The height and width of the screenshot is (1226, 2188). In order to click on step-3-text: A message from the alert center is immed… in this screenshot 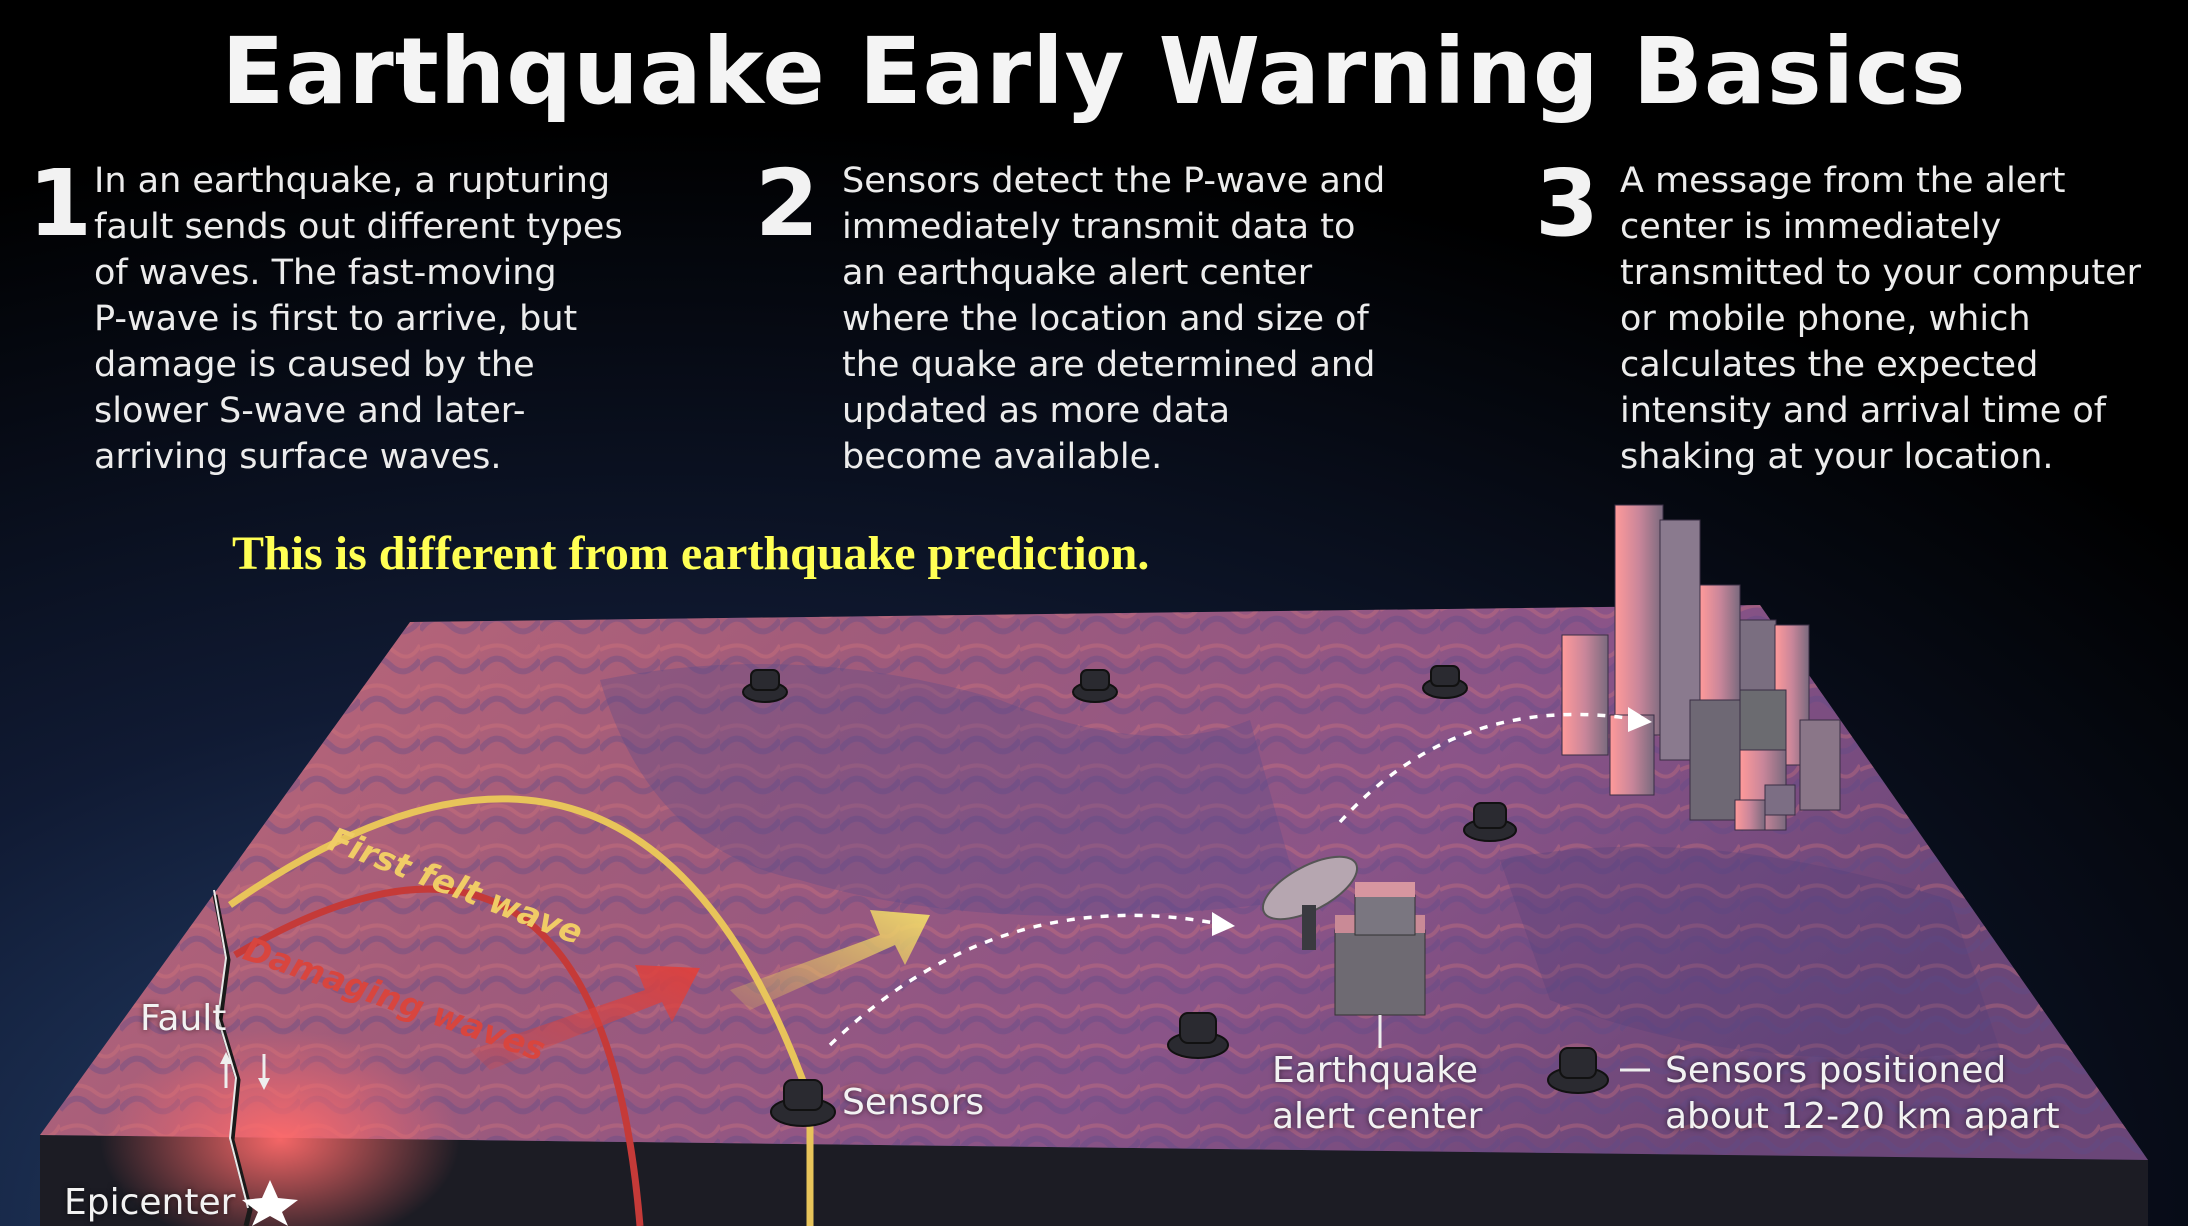, I will do `click(1881, 319)`.